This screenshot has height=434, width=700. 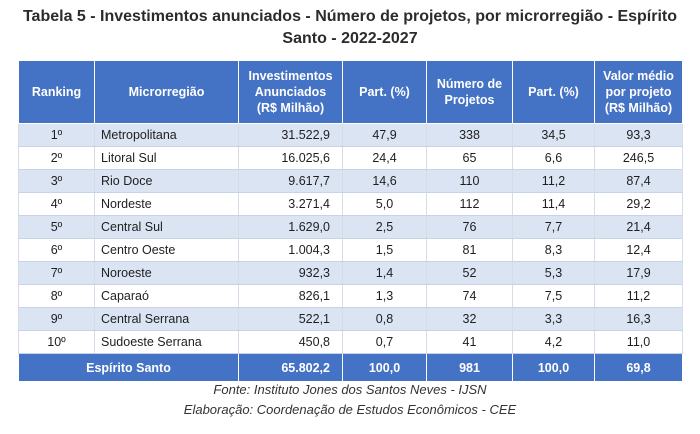 What do you see at coordinates (166, 296) in the screenshot?
I see `cell-microrregiao: Caparaó` at bounding box center [166, 296].